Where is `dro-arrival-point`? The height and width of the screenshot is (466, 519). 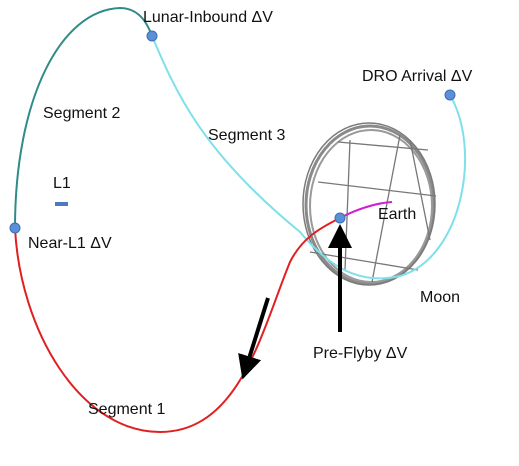 dro-arrival-point is located at coordinates (450, 95).